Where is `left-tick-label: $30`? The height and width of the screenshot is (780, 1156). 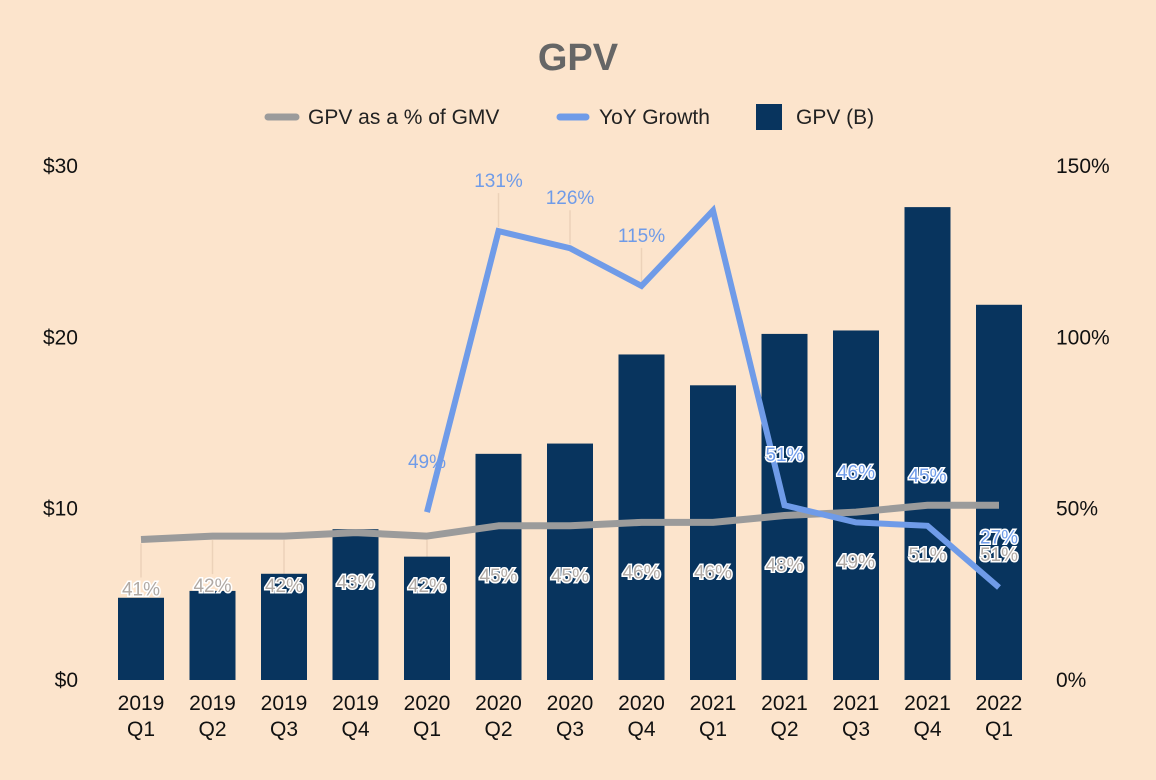
left-tick-label: $30 is located at coordinates (60, 166).